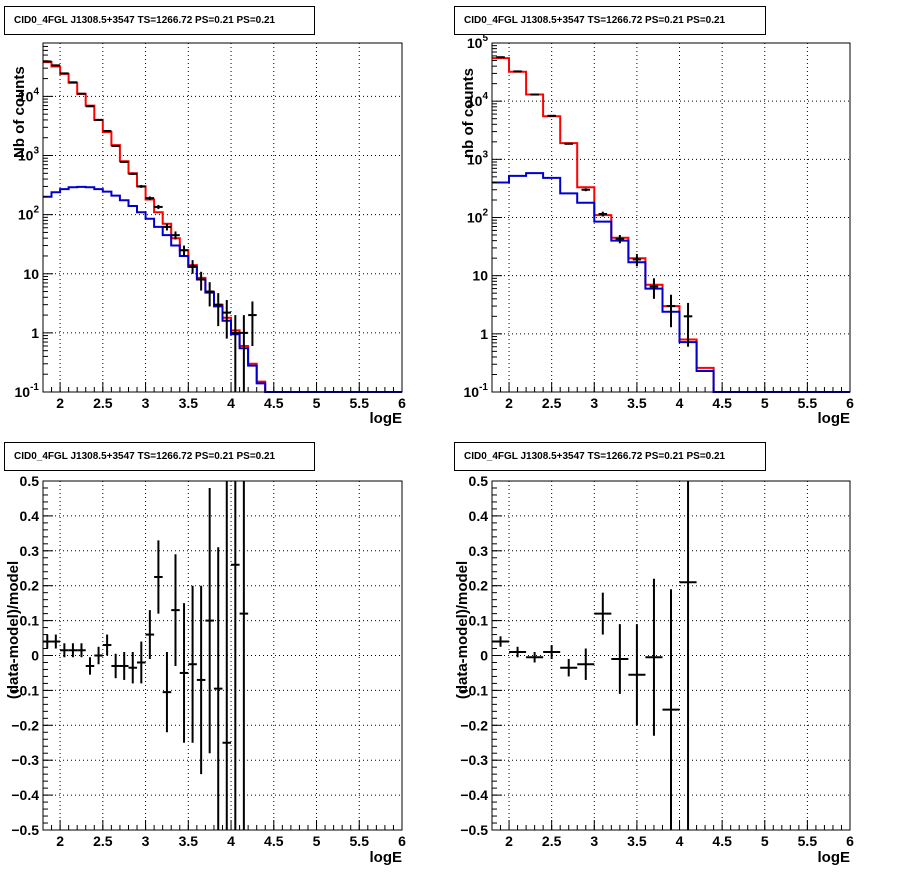 The height and width of the screenshot is (875, 898). Describe the element at coordinates (474, 830) in the screenshot. I see `y-tick-label: −0.5` at that location.